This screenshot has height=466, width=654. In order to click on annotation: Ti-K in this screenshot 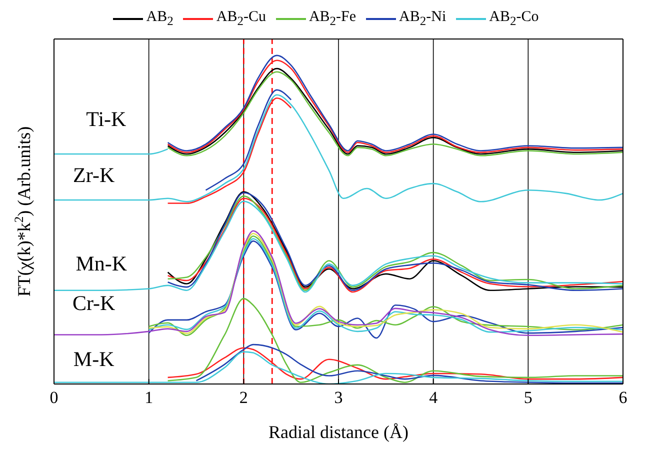, I will do `click(106, 118)`.